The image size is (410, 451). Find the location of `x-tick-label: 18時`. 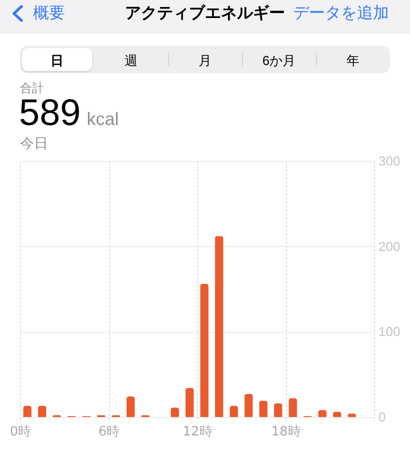

x-tick-label: 18時 is located at coordinates (286, 432).